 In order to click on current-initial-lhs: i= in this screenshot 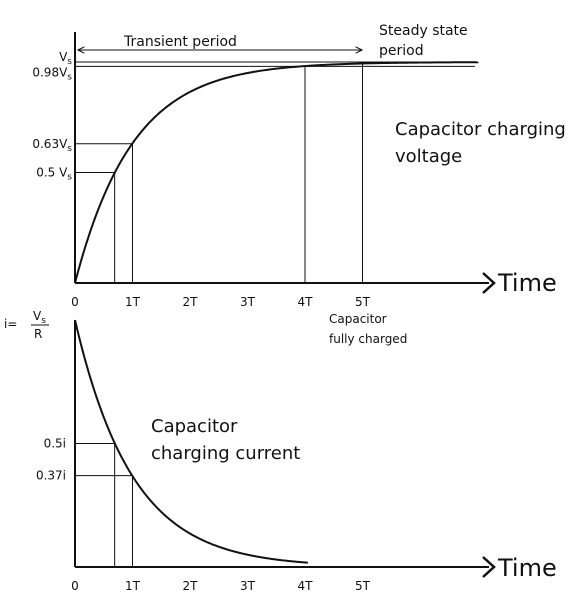, I will do `click(10, 324)`.